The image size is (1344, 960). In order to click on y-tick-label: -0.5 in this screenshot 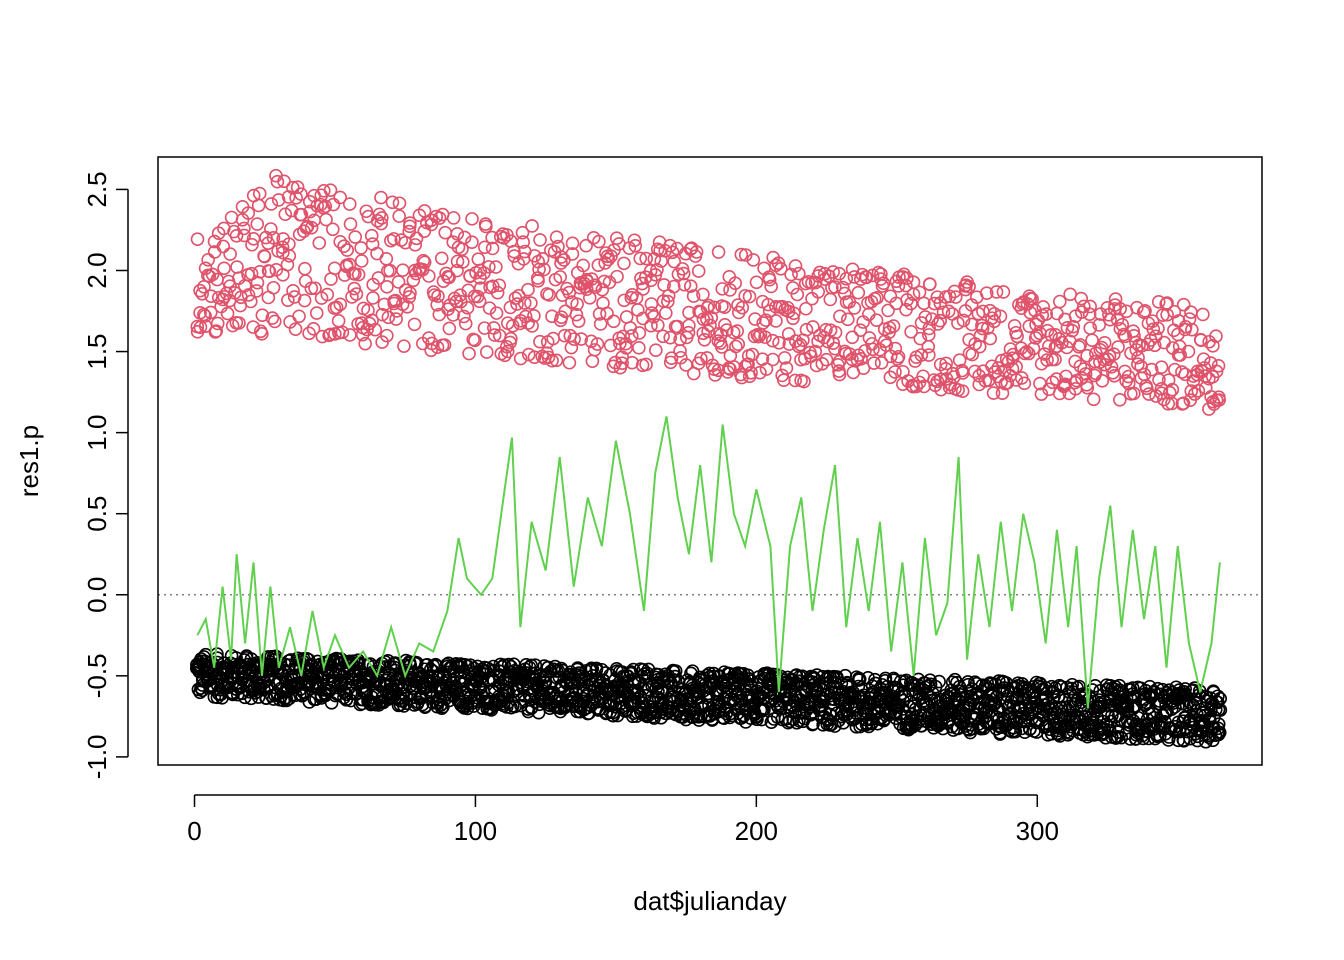, I will do `click(97, 675)`.